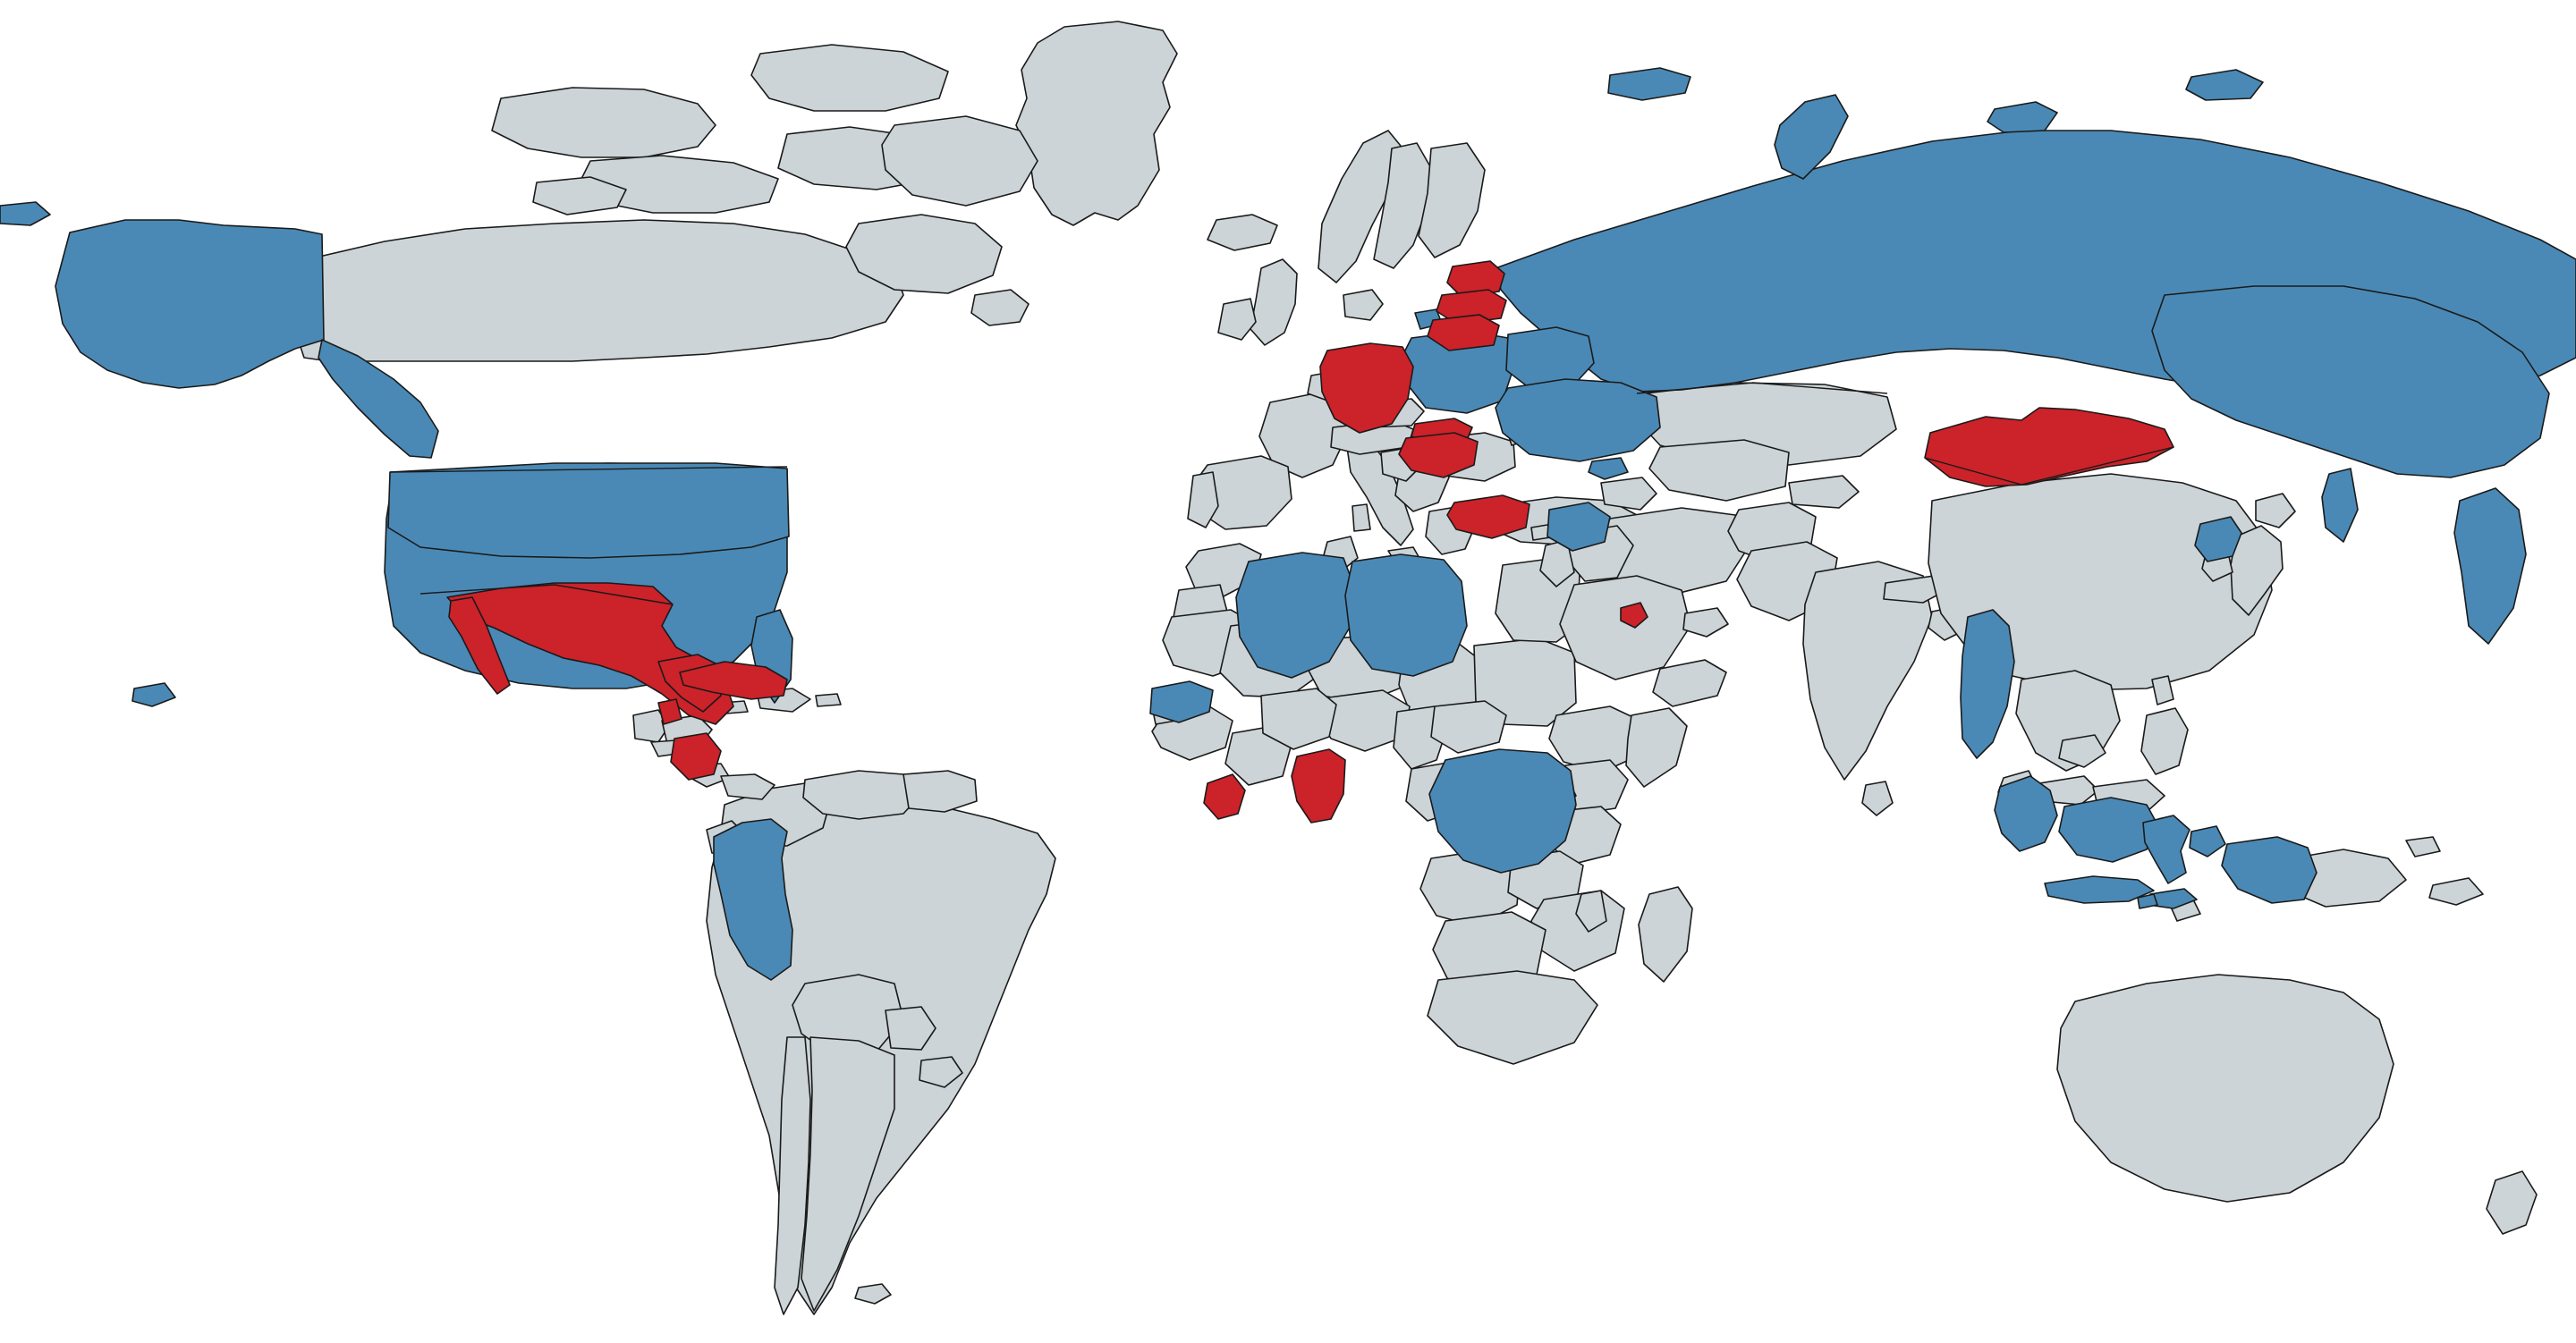  Describe the element at coordinates (378, 399) in the screenshot. I see `country-united-states-alaska-panhandle` at that location.